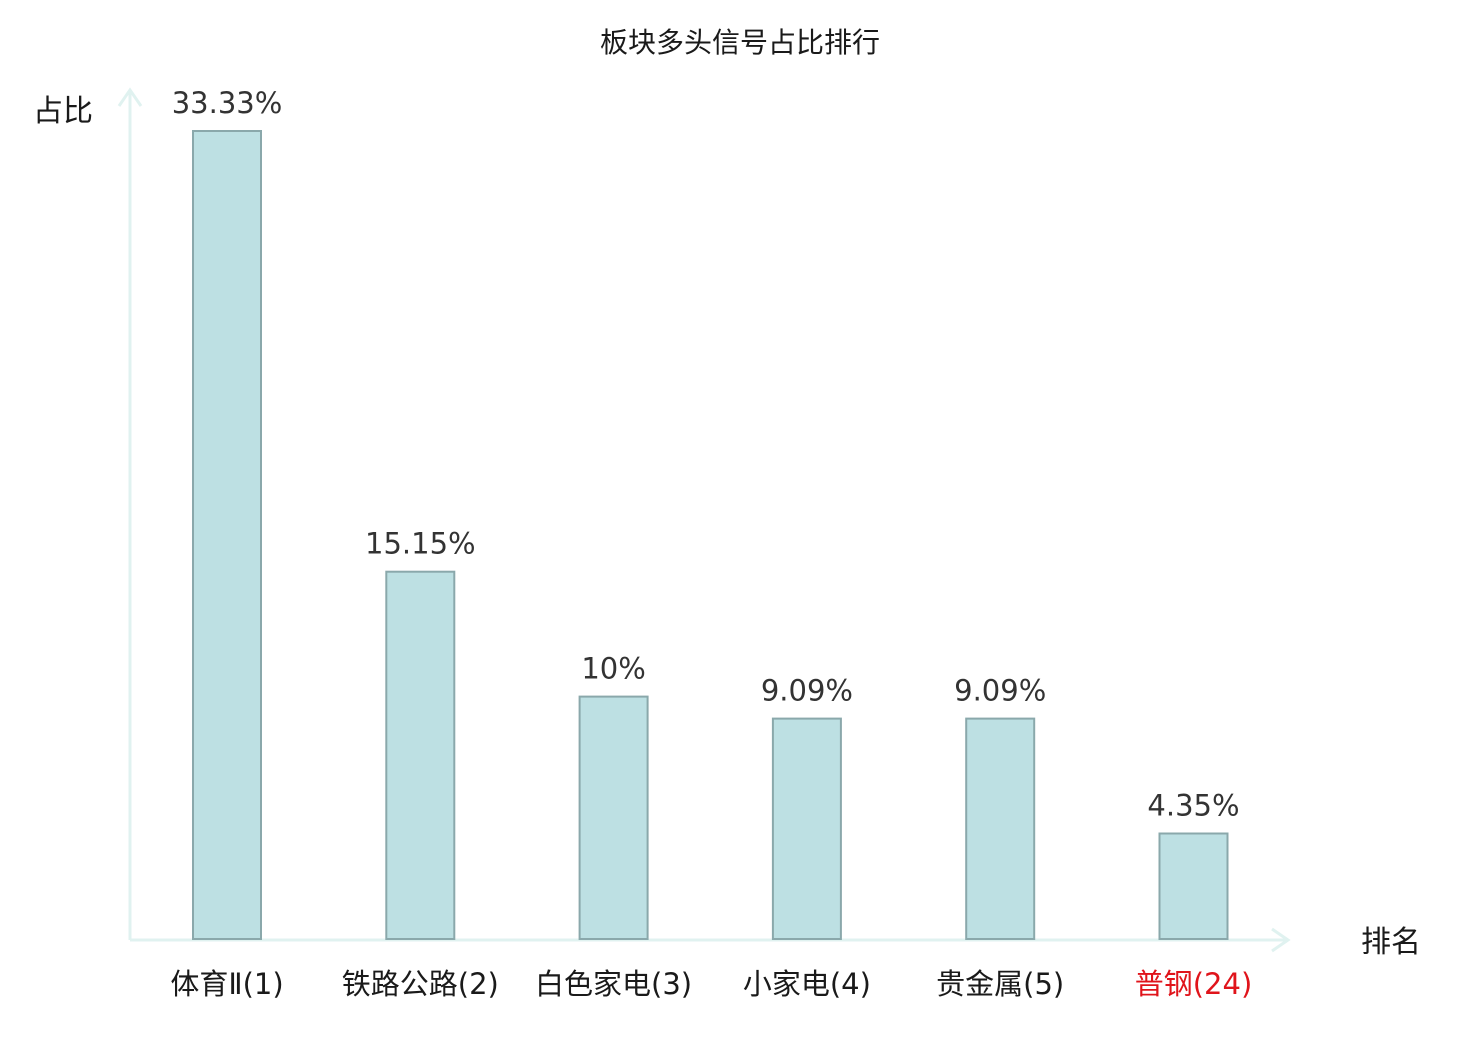  Describe the element at coordinates (1000, 984) in the screenshot. I see `x-tick-label: 贵金属(5)` at that location.